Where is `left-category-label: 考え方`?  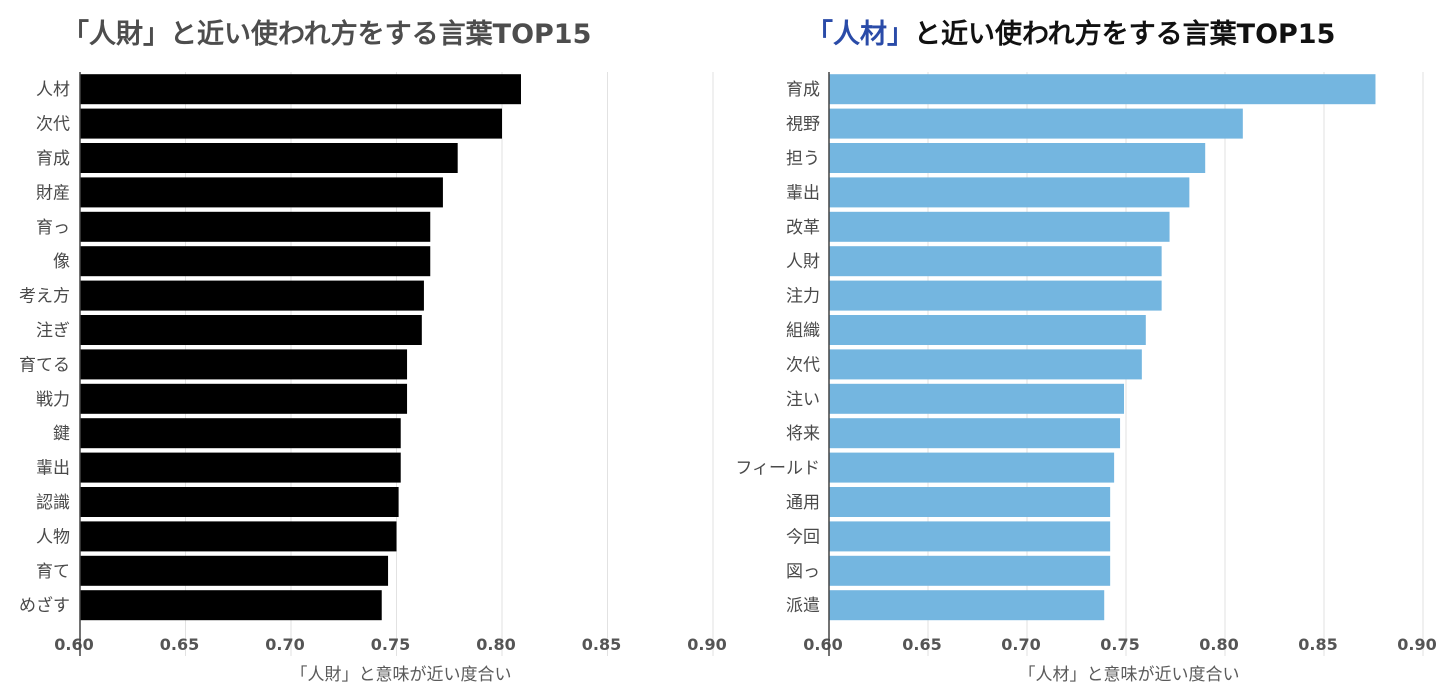 left-category-label: 考え方 is located at coordinates (44, 297).